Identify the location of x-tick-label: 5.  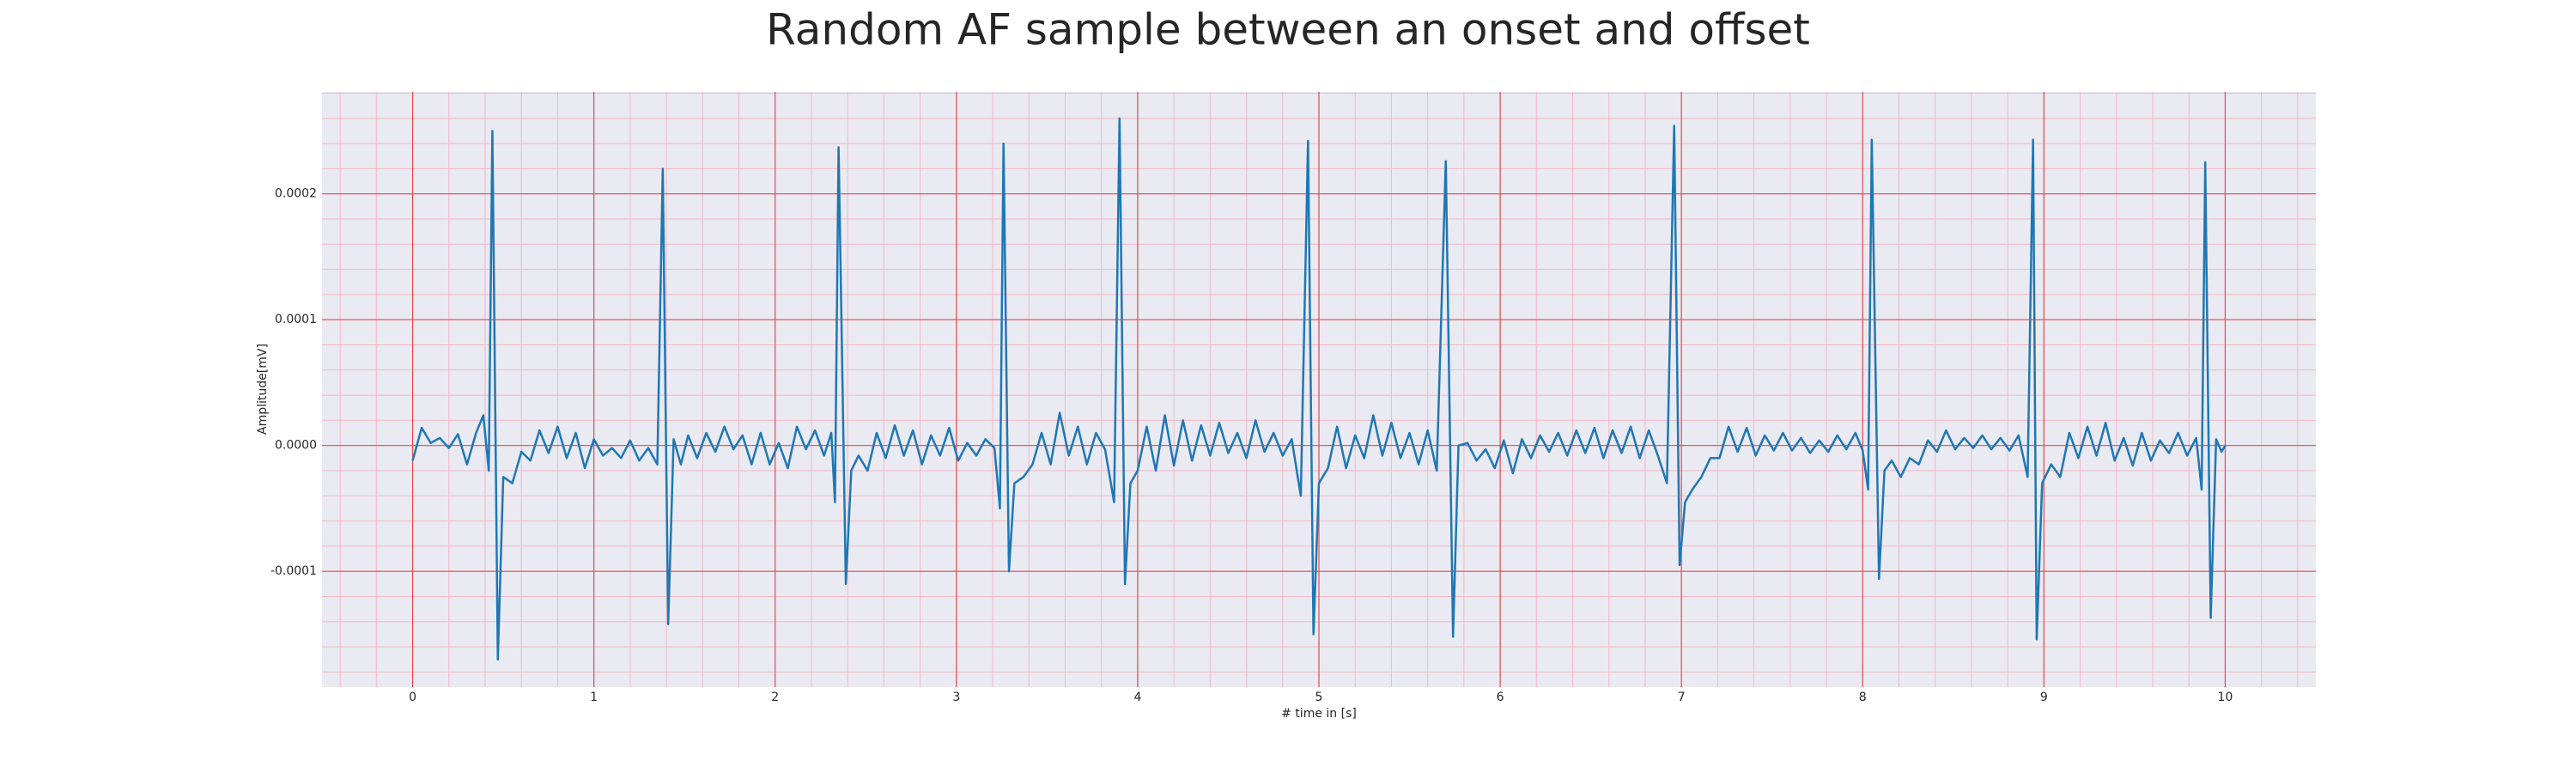
(1319, 697).